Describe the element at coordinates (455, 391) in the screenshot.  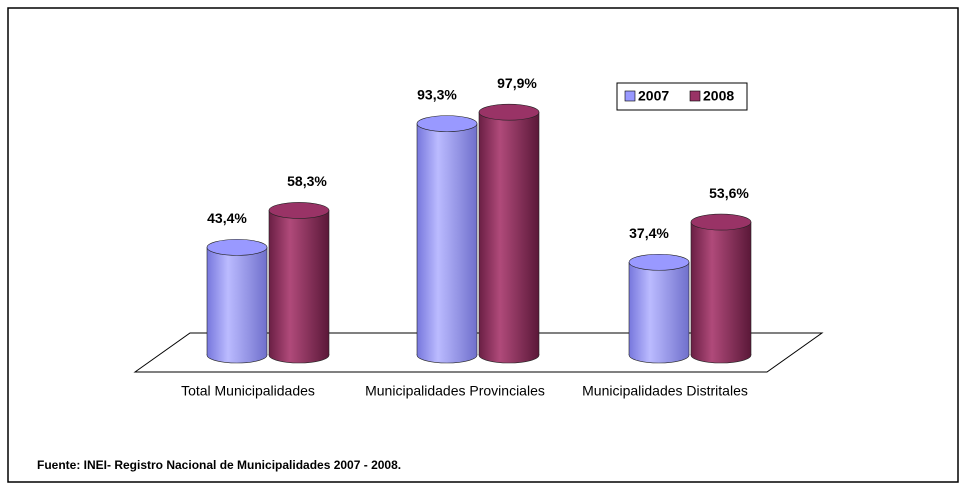
I see `x-tick-label: Municipalidades Provinciales` at that location.